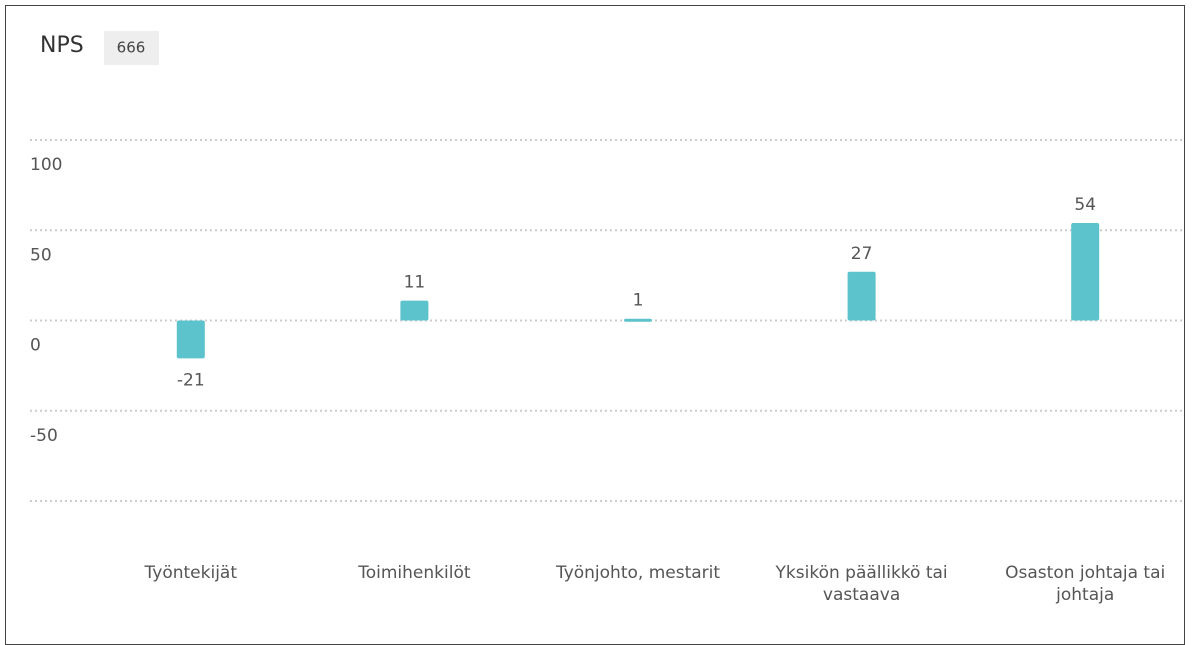 Image resolution: width=1201 pixels, height=645 pixels. I want to click on badge-bg, so click(131, 48).